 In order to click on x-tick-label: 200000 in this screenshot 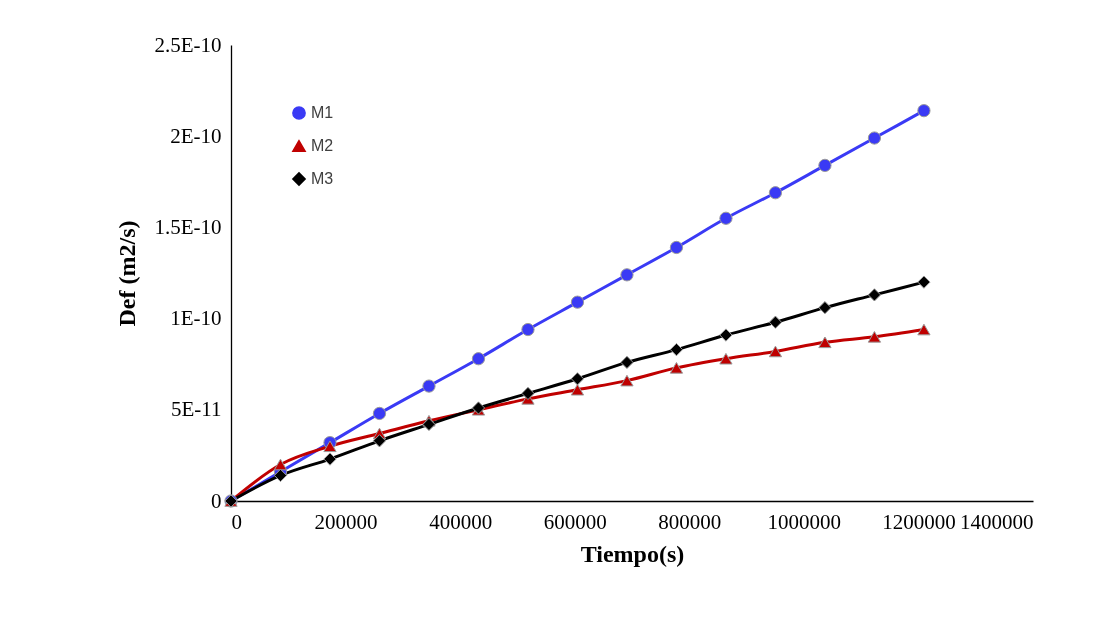, I will do `click(346, 521)`.